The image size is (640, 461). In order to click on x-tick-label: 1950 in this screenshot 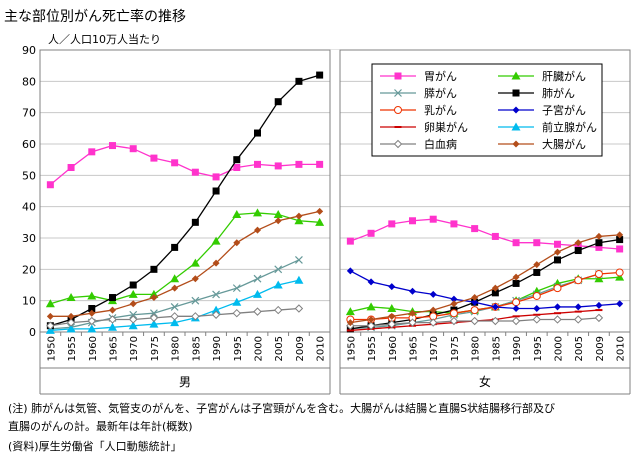, I will do `click(351, 348)`.